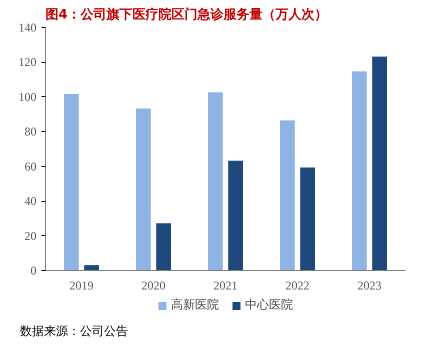 This screenshot has width=429, height=344. I want to click on y-tick-label: 60, so click(30, 166).